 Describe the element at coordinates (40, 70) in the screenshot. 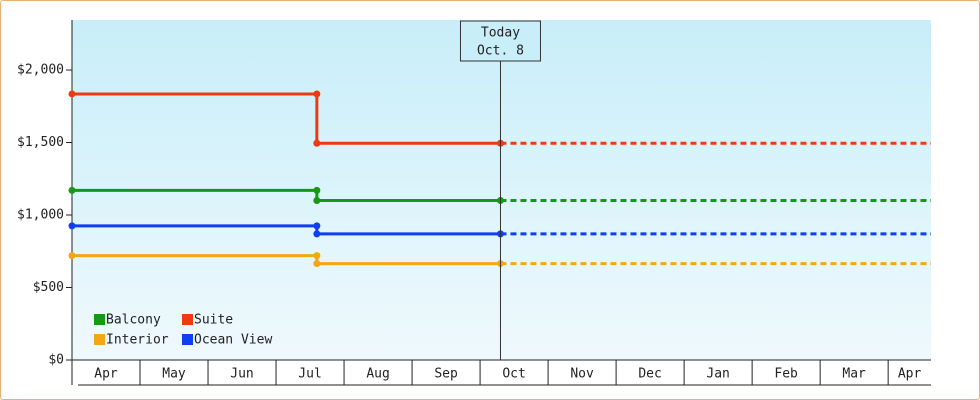

I see `y-tick-label: $2,000` at that location.